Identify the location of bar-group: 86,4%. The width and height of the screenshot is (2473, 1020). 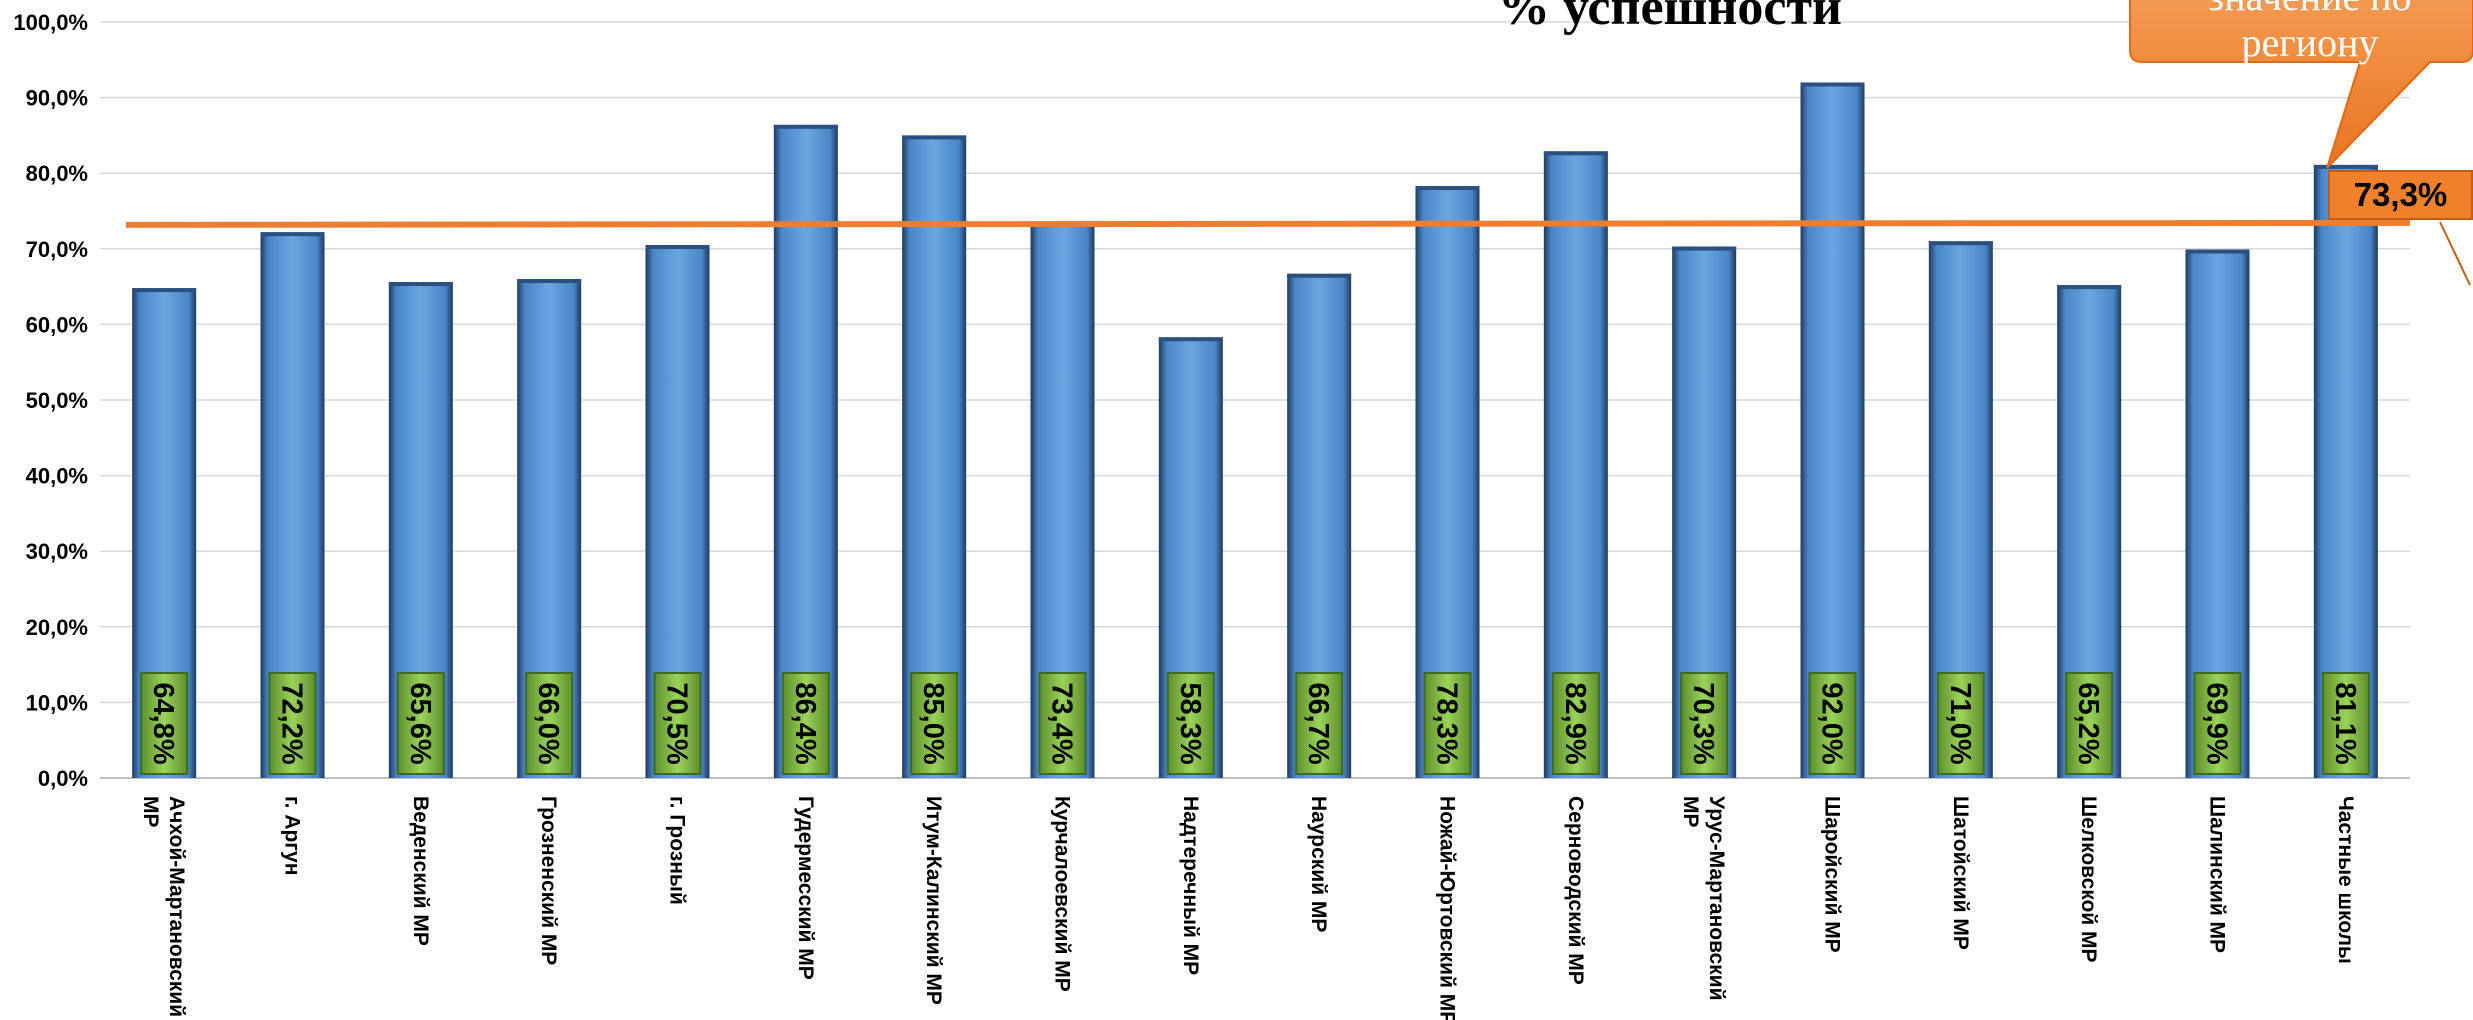
(805, 451).